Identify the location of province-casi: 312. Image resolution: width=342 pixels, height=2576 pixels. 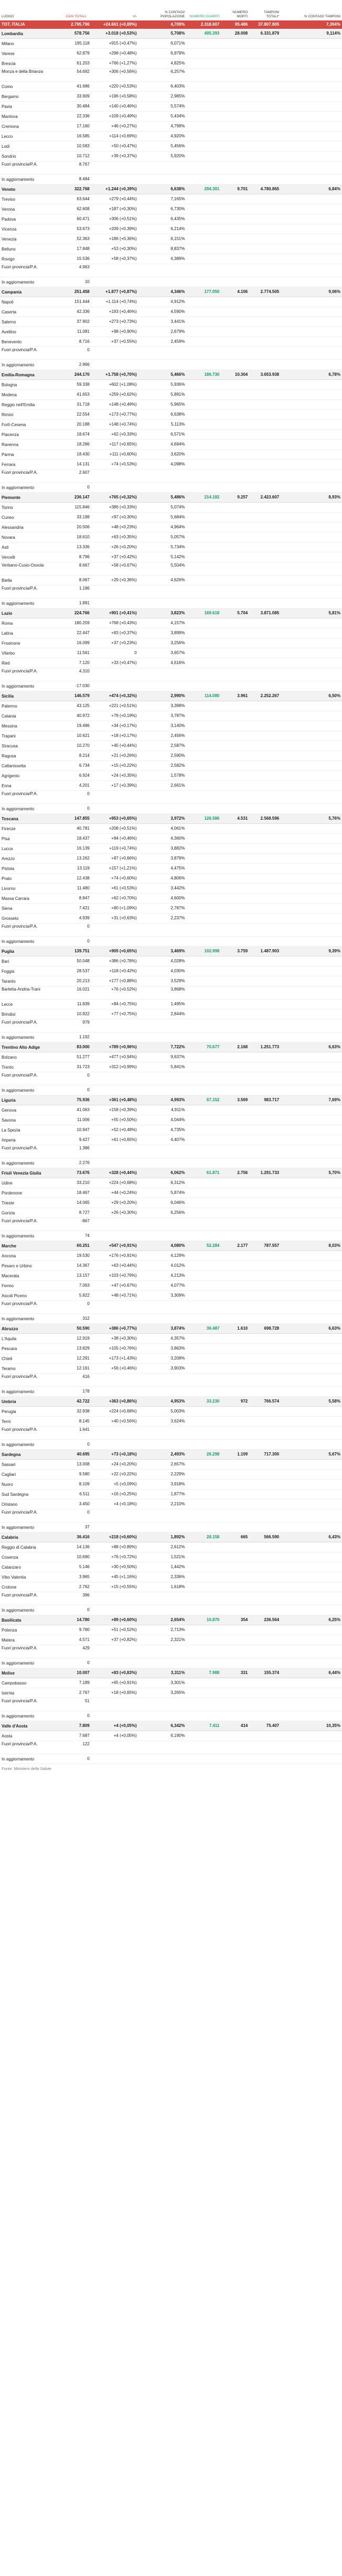
(76, 1318).